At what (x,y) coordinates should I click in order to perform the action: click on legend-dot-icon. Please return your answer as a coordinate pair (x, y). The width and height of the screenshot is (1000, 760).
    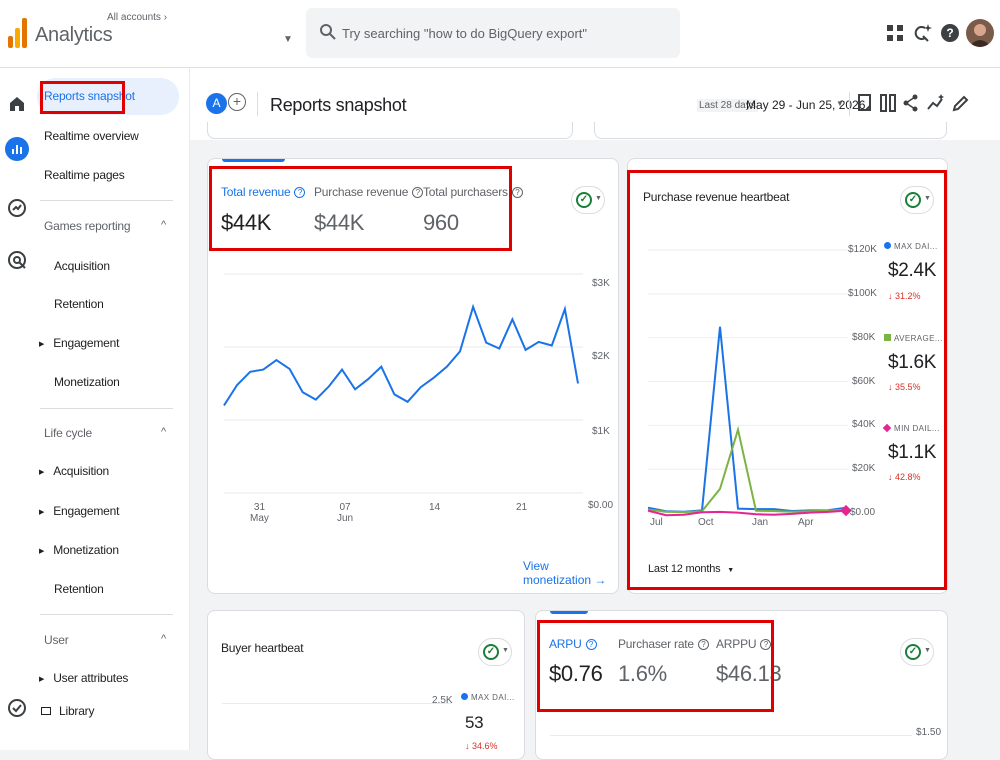
    Looking at the image, I should click on (464, 696).